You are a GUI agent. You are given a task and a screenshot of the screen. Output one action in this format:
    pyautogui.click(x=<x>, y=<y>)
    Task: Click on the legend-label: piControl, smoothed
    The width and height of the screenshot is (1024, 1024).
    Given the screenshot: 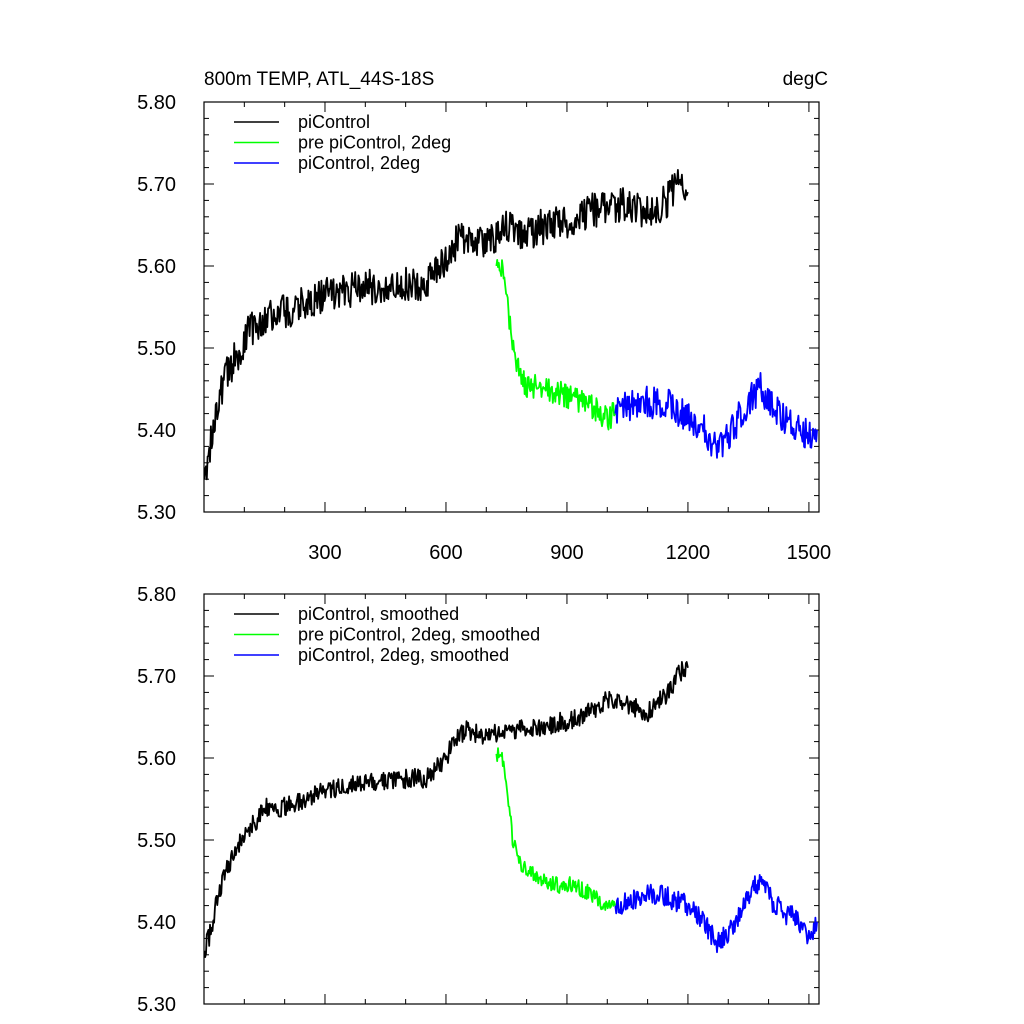 What is the action you would take?
    pyautogui.click(x=378, y=614)
    